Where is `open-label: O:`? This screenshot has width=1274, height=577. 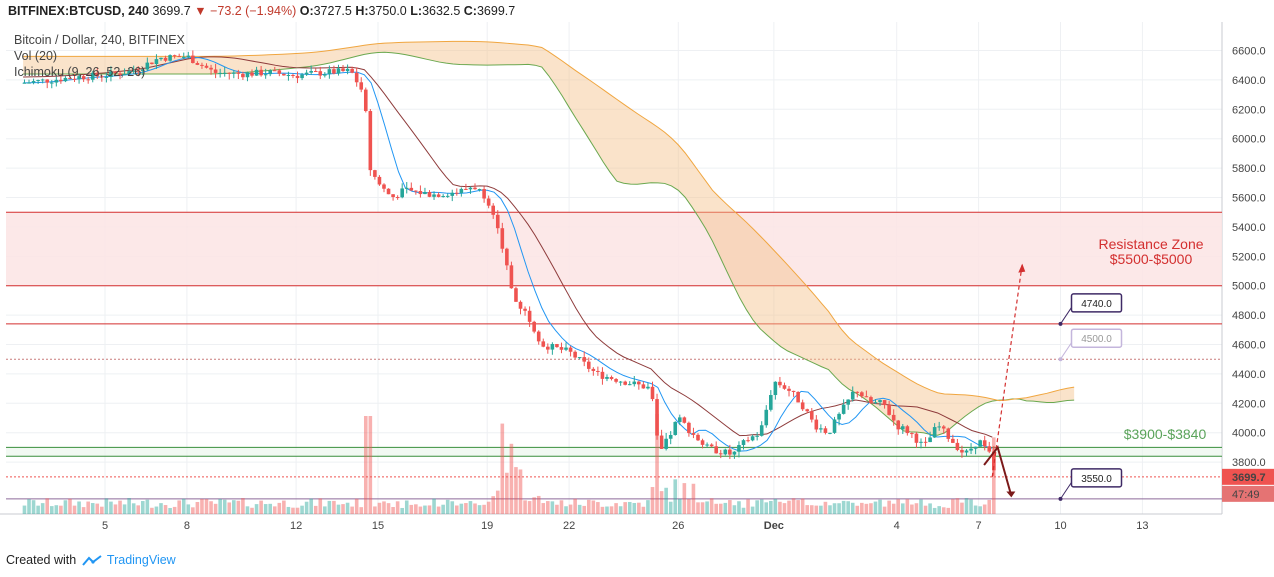 open-label: O: is located at coordinates (306, 11).